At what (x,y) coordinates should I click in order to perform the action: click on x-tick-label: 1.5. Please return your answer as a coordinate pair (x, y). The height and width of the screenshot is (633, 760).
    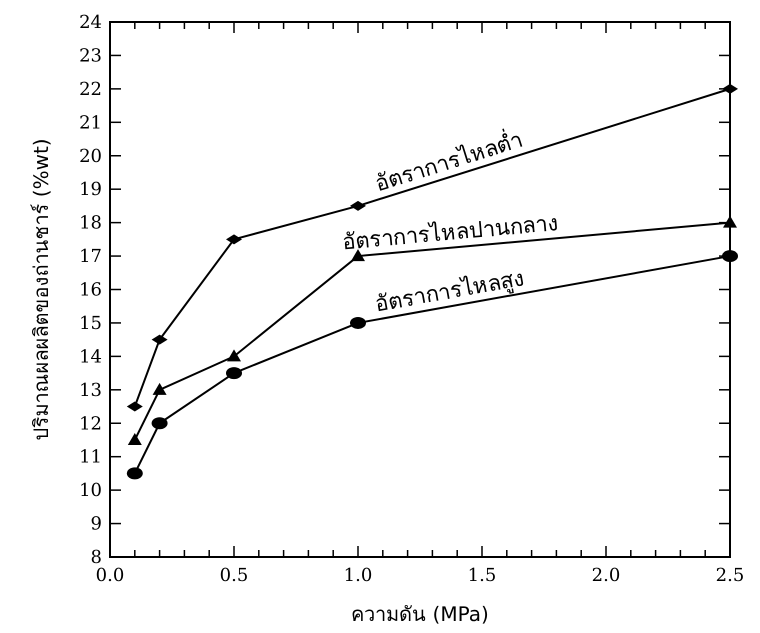
    Looking at the image, I should click on (482, 575).